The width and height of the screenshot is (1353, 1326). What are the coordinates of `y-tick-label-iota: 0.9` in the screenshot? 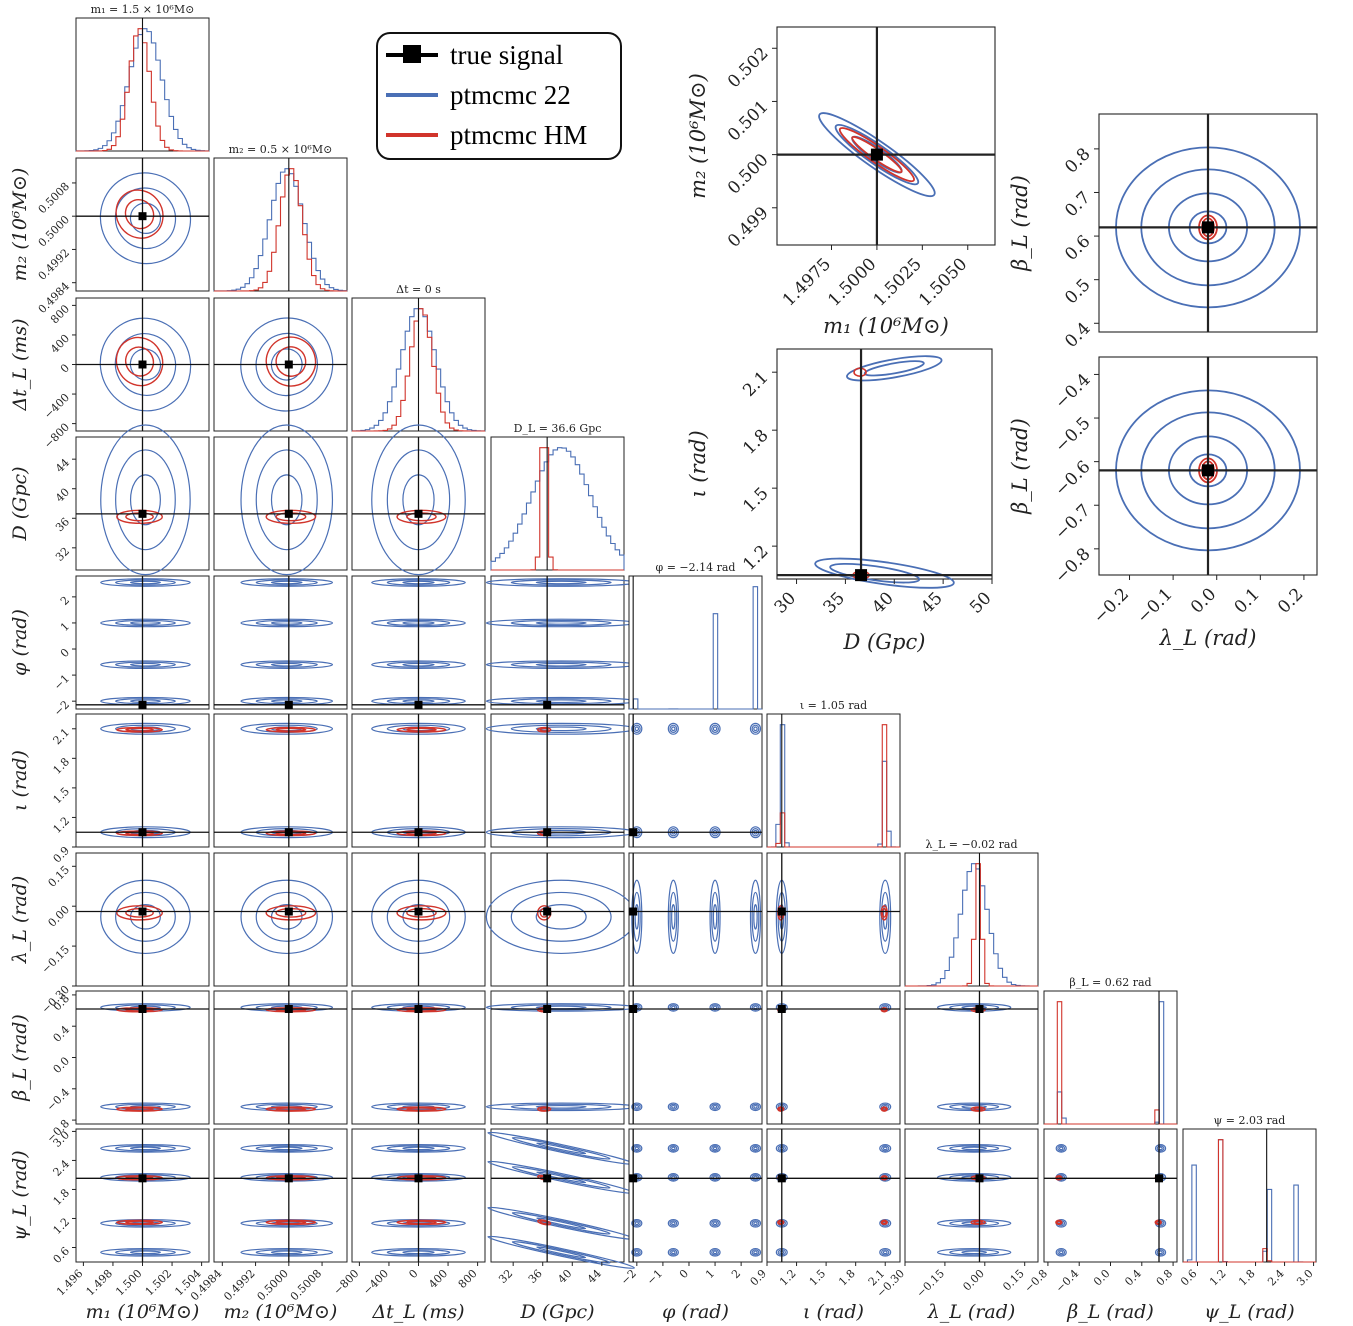 It's located at (62, 855).